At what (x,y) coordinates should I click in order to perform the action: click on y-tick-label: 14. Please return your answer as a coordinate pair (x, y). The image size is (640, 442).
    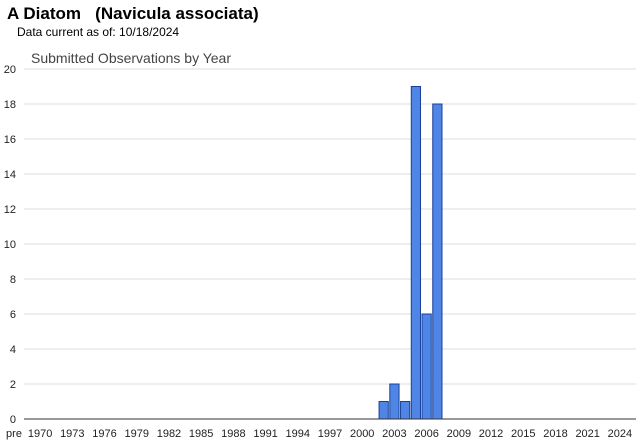
    Looking at the image, I should click on (10, 175).